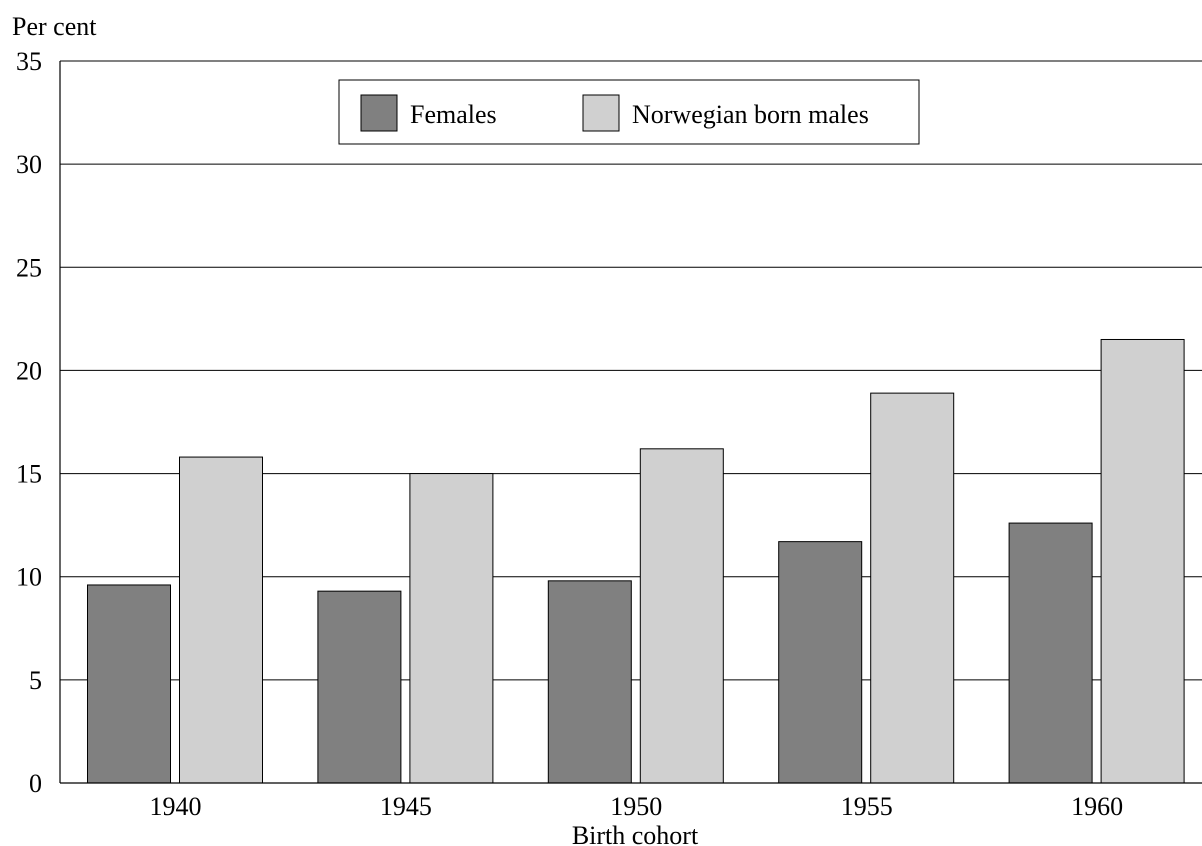 The height and width of the screenshot is (846, 1202). I want to click on y-tick-label: 10, so click(29, 577).